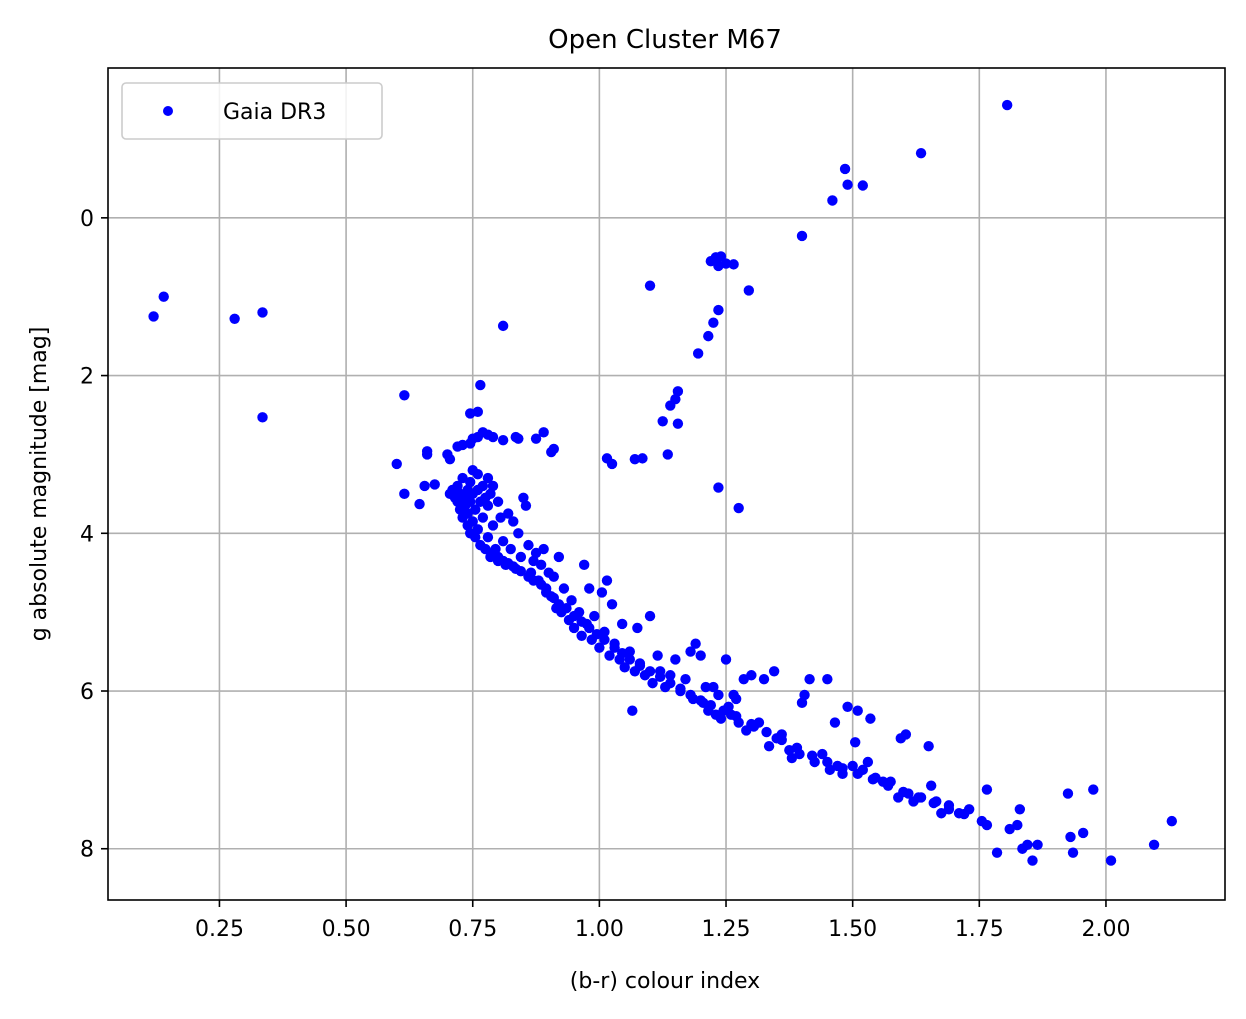 This screenshot has height=1019, width=1246. Describe the element at coordinates (168, 111) in the screenshot. I see `legend-marker-gaia-dr3` at that location.